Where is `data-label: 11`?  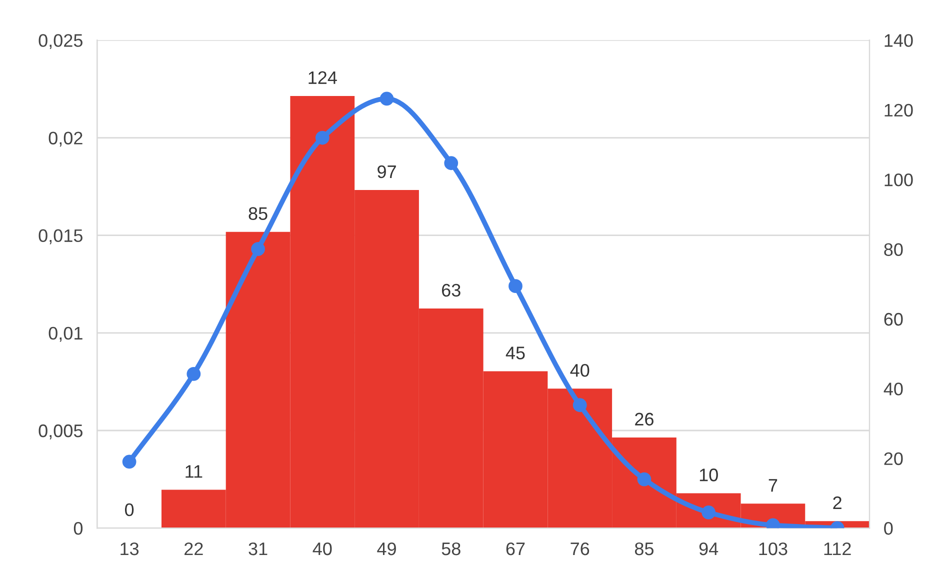 data-label: 11 is located at coordinates (194, 471).